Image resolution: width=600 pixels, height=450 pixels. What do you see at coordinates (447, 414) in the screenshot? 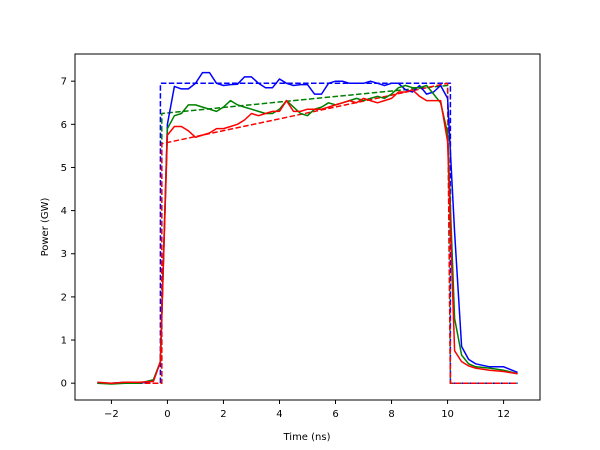
I see `x-tick-label: 10` at bounding box center [447, 414].